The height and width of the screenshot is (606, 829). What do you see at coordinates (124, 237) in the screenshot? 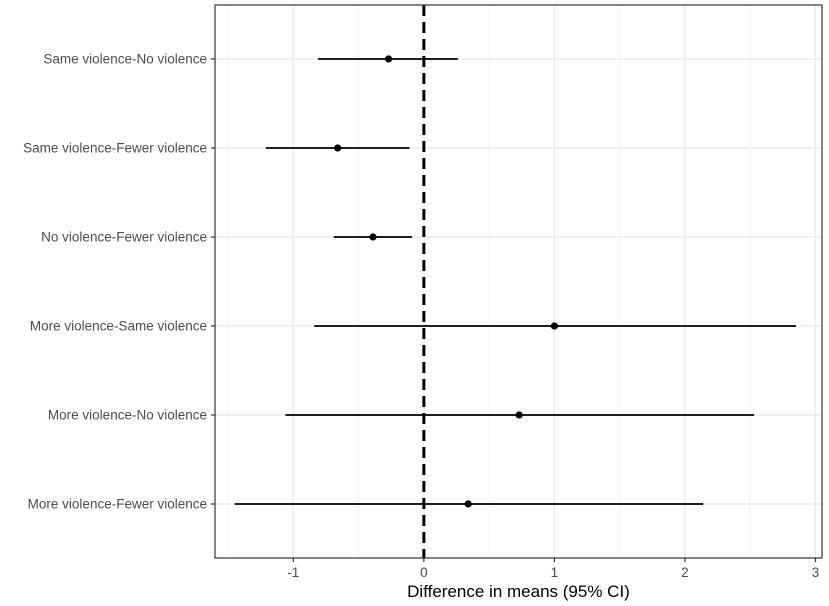
I see `y-tick-label: No violence-Fewer violence` at bounding box center [124, 237].